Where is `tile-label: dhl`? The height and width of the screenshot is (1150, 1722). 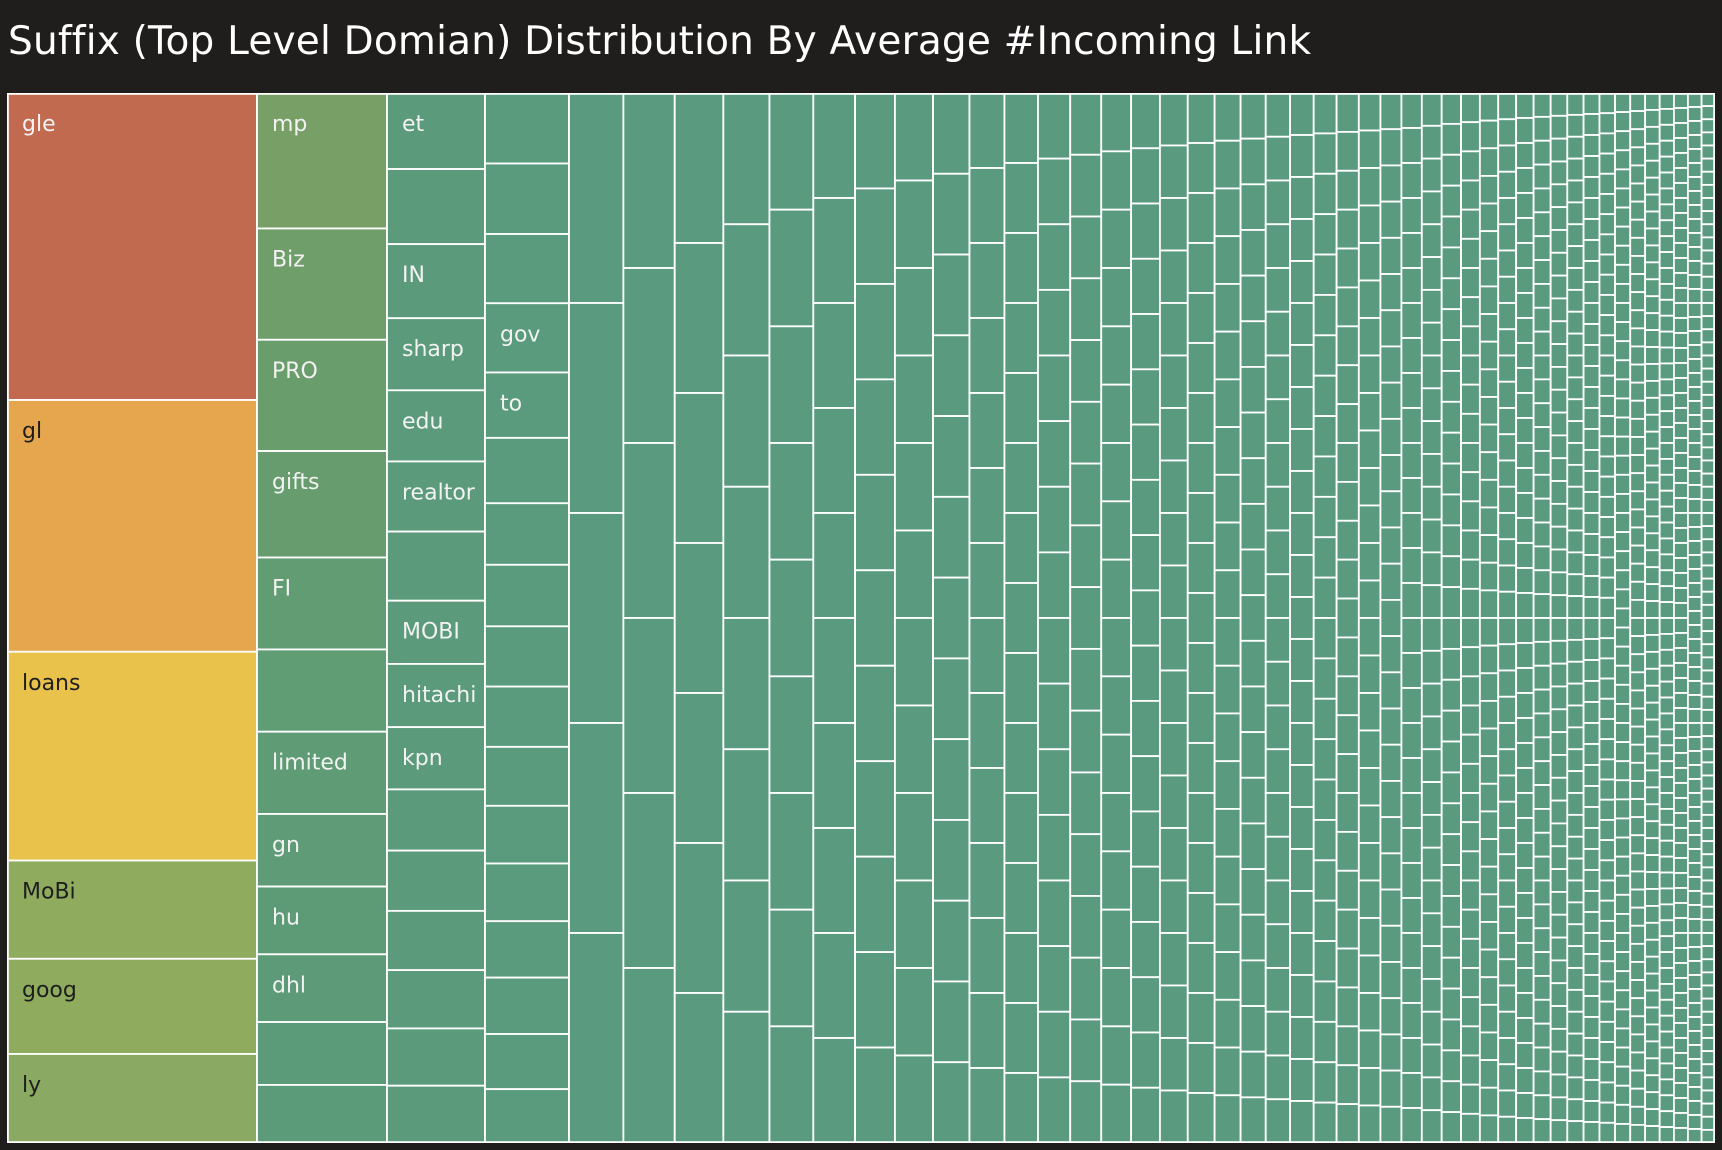 tile-label: dhl is located at coordinates (289, 985).